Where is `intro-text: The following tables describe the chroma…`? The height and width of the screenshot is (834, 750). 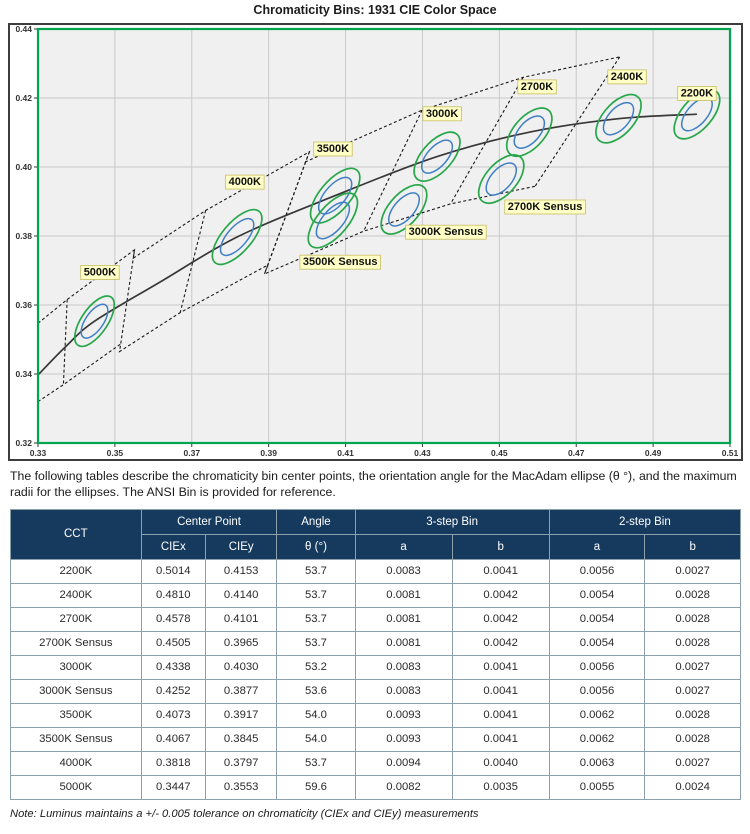 intro-text: The following tables describe the chroma… is located at coordinates (373, 484).